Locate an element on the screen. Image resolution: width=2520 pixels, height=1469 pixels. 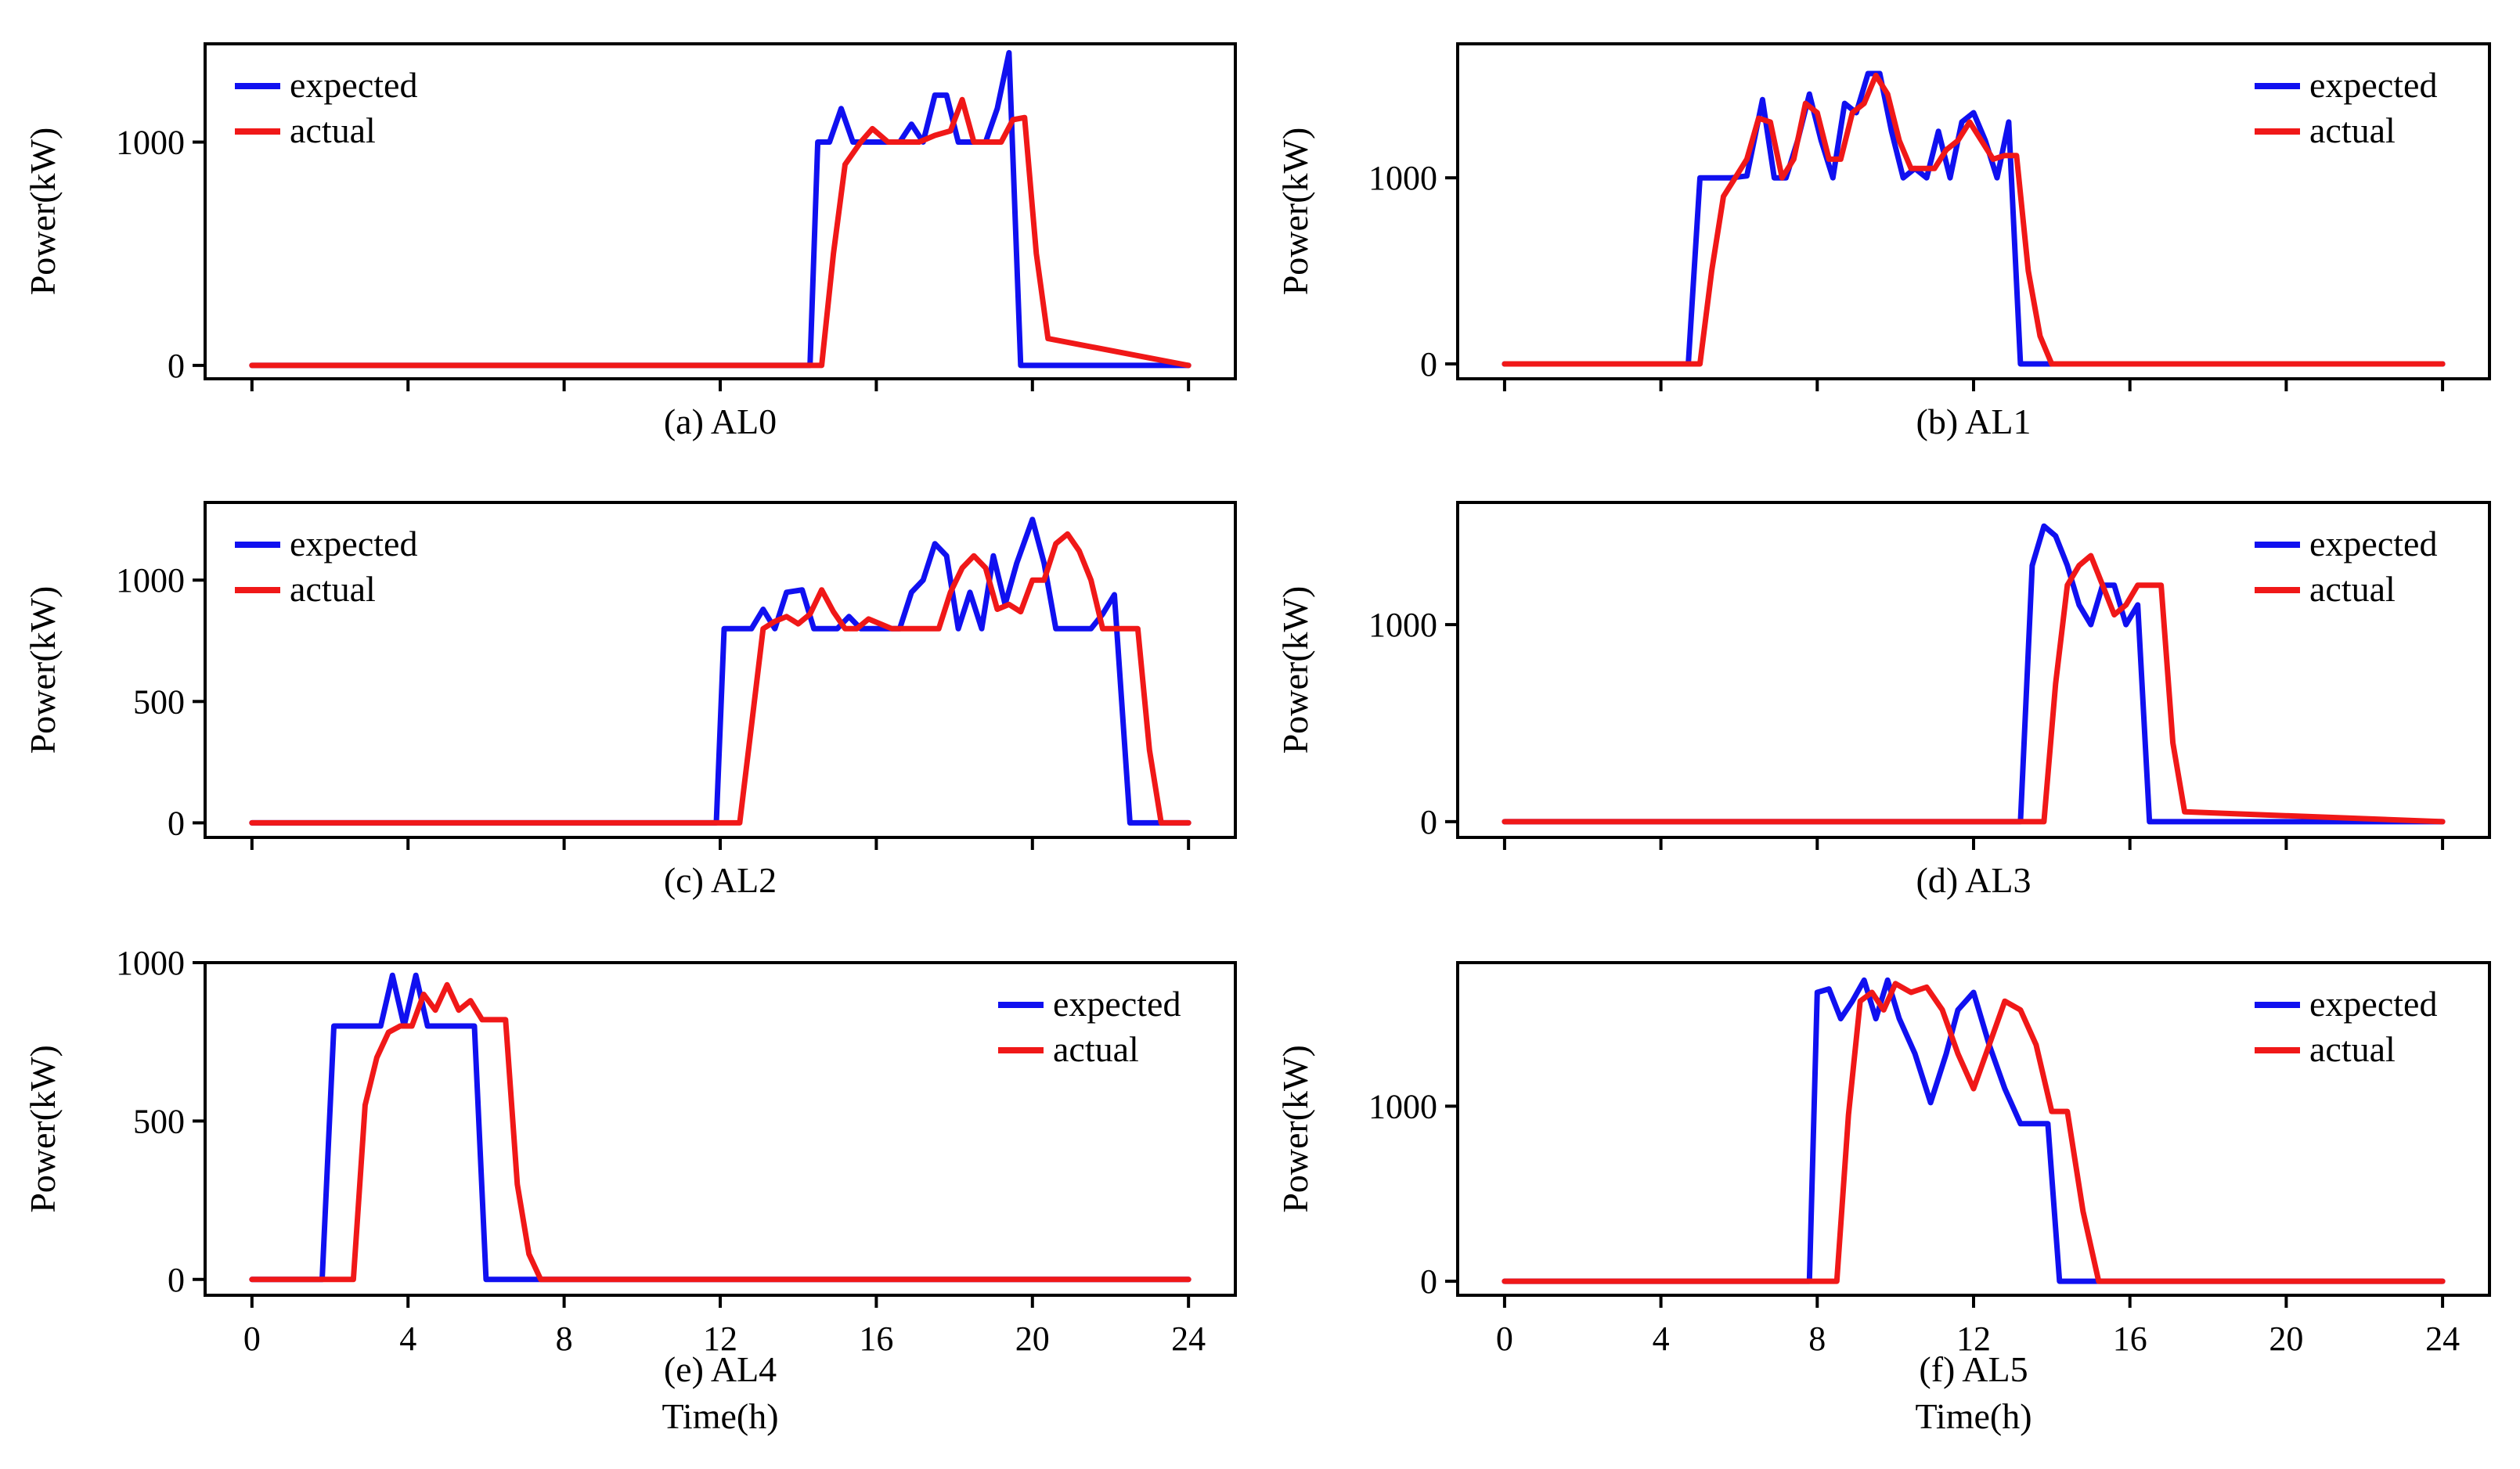
series-line-actual-al3 is located at coordinates (1974, 689).